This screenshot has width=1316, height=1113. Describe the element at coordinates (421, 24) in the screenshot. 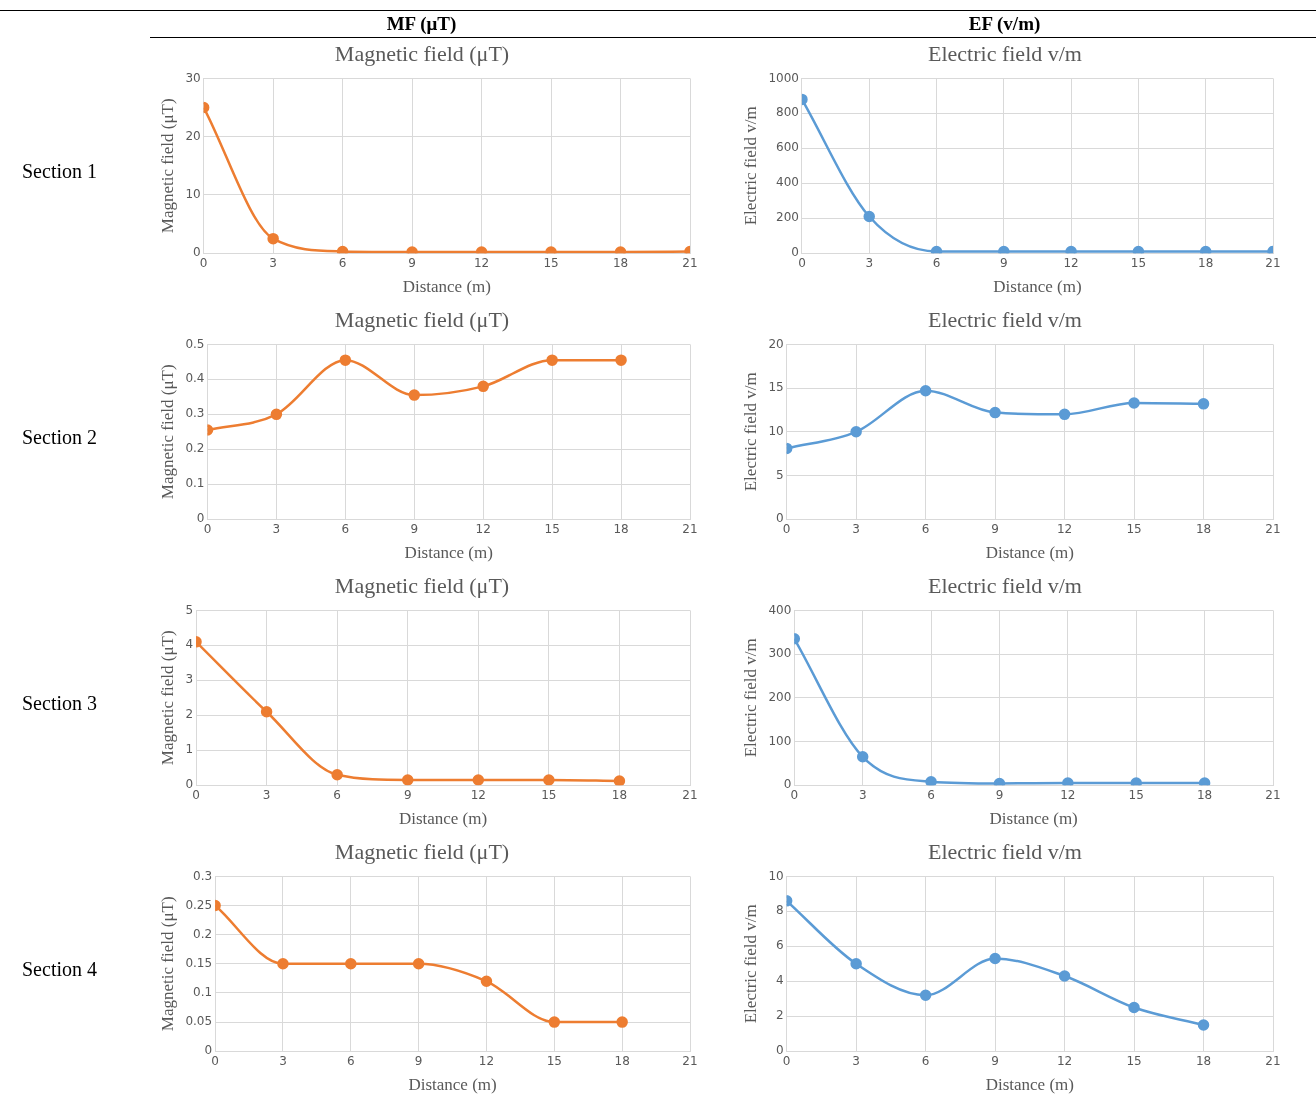

I see `text: MF (μT)` at that location.